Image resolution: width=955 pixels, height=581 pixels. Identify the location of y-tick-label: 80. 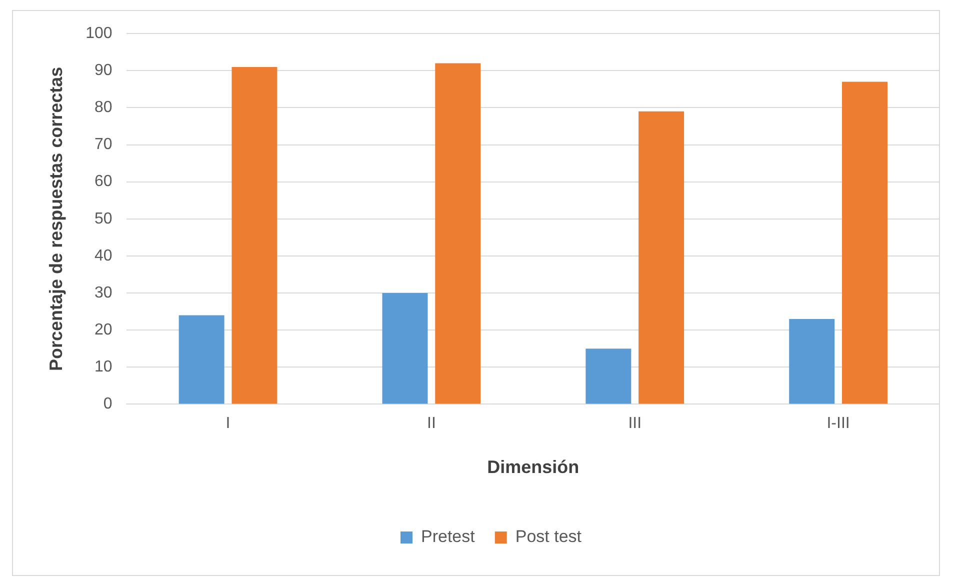
(103, 107).